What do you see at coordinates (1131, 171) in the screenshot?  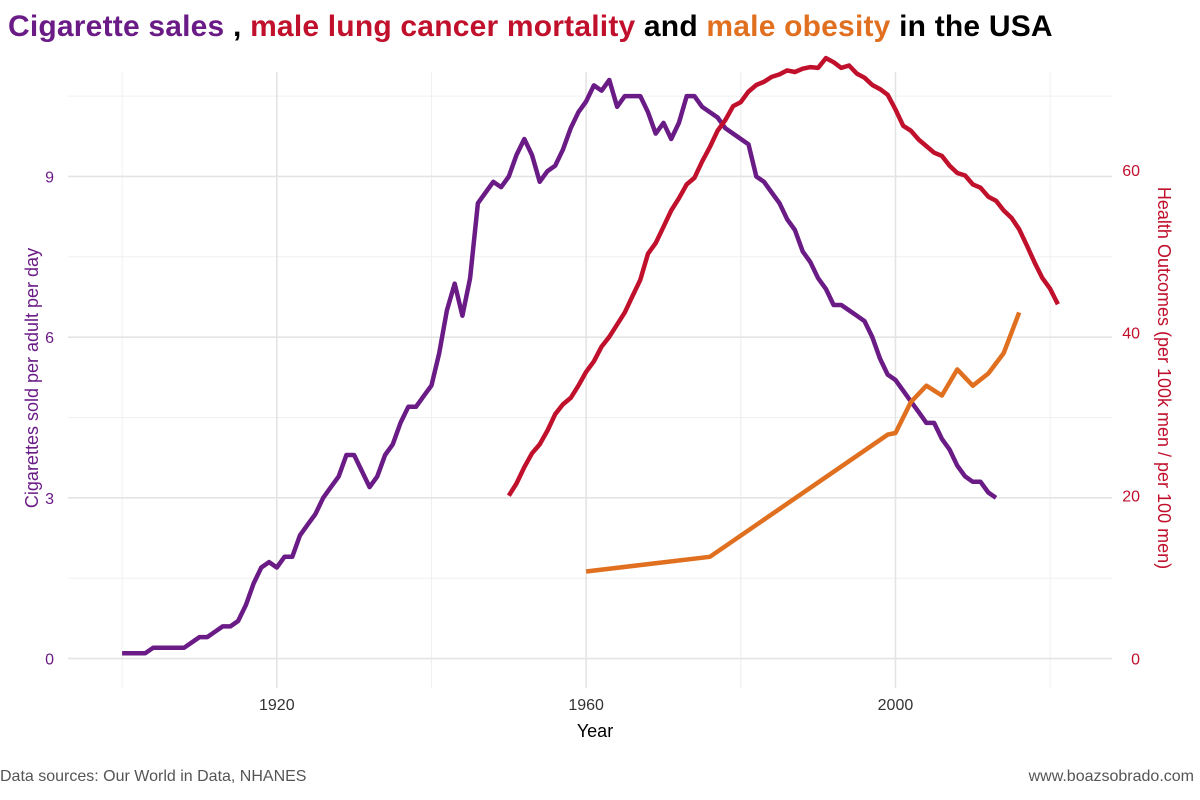 I see `y-right-tick-label: 60` at bounding box center [1131, 171].